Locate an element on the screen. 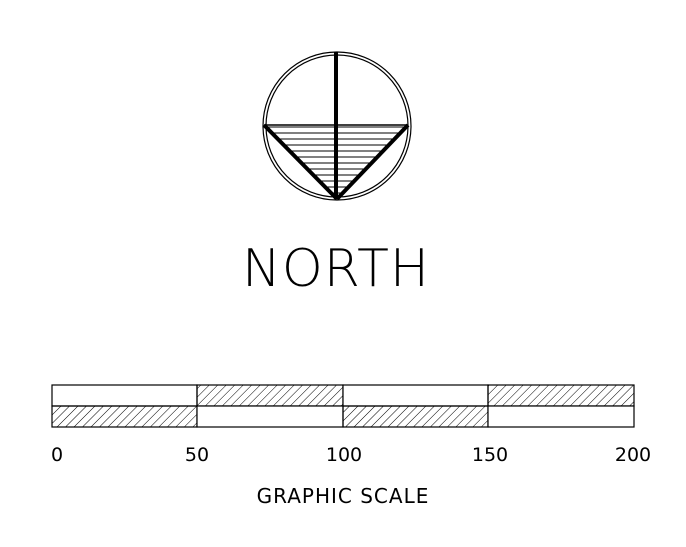 Image resolution: width=686 pixels, height=547 pixels. scale-tick-label: 50 is located at coordinates (197, 455).